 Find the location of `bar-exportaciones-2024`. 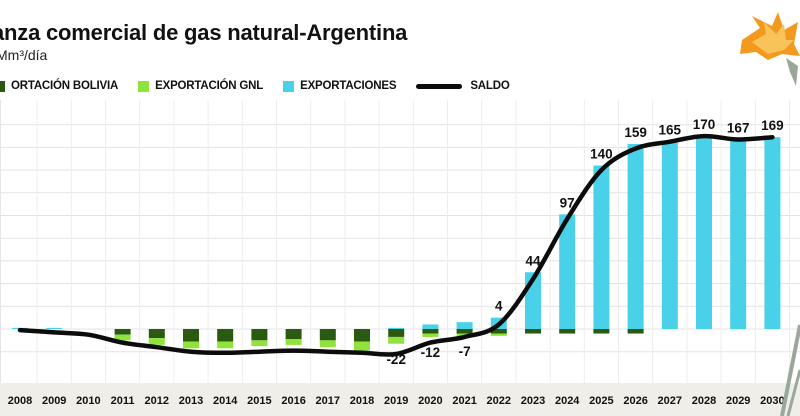

bar-exportaciones-2024 is located at coordinates (567, 271).